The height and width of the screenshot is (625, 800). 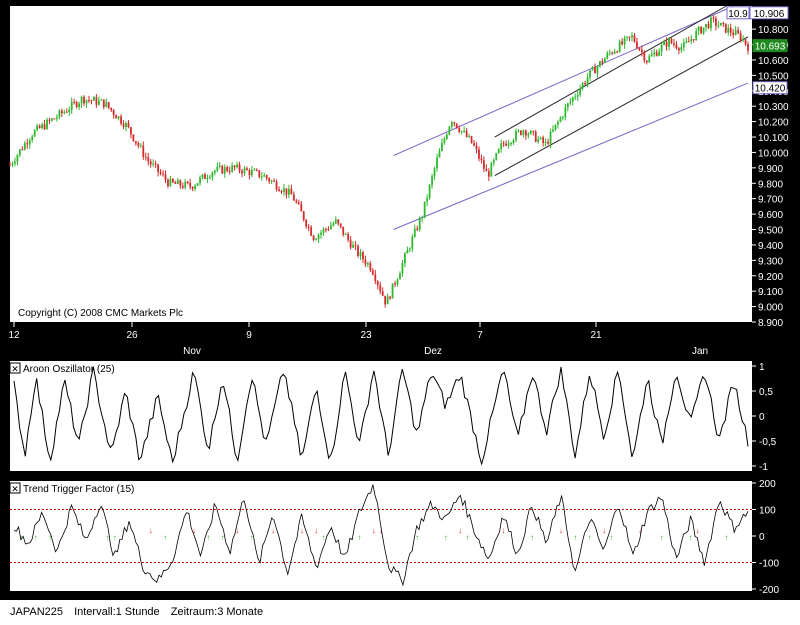 I want to click on copyright-text: Copyright (C) 2008 CMC Markets Plc, so click(x=100, y=313).